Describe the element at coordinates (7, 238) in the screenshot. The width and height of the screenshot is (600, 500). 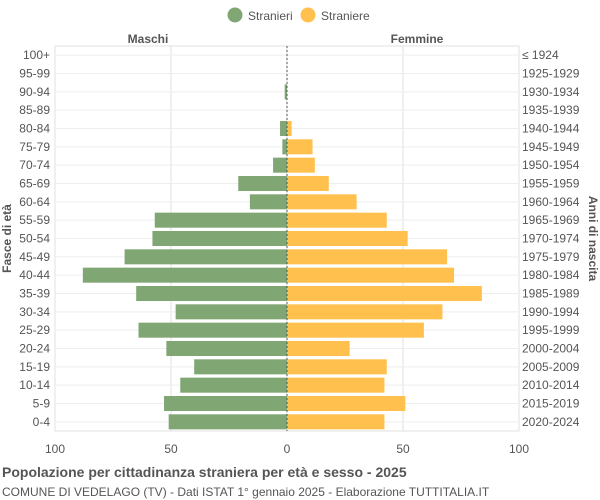
I see `y-axis-title-left: Fasce di età` at that location.